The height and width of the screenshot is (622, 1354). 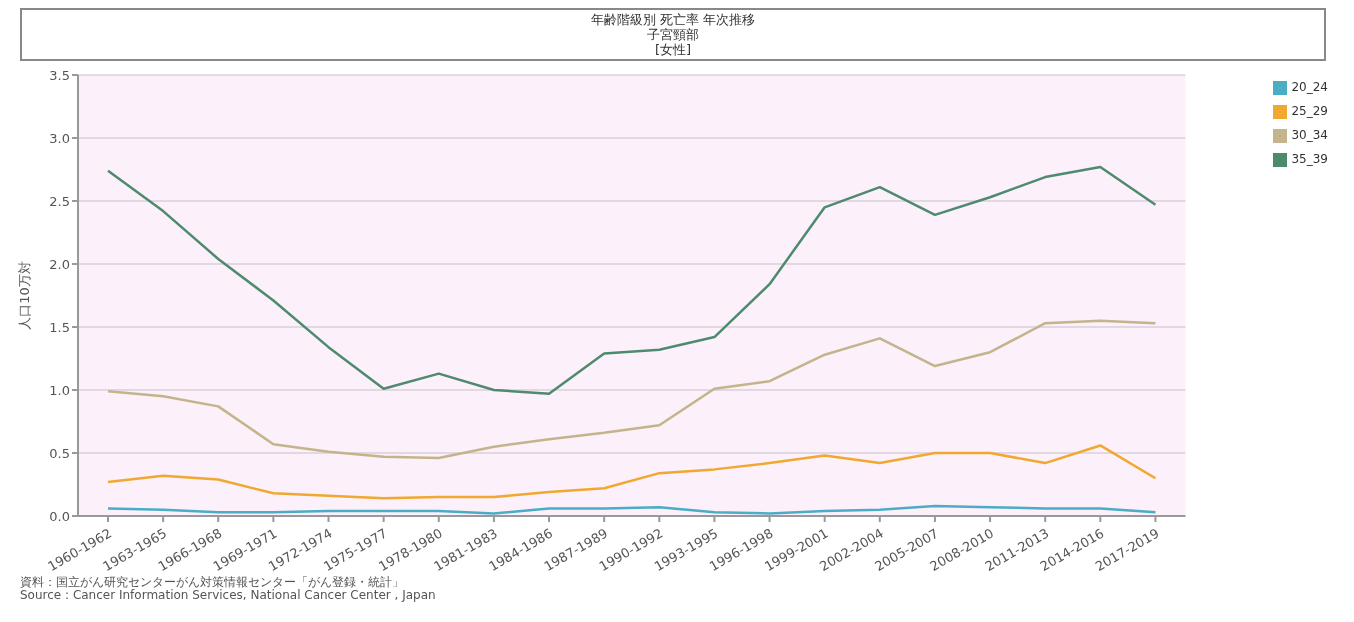 What do you see at coordinates (24, 295) in the screenshot?
I see `y-axis-title: 人口10万対` at bounding box center [24, 295].